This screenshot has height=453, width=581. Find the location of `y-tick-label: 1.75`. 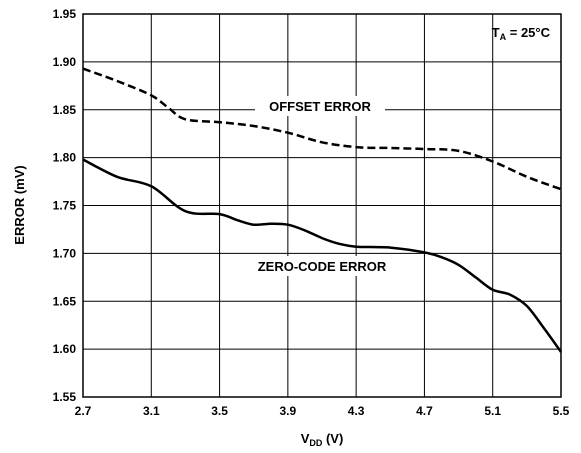

y-tick-label: 1.75 is located at coordinates (65, 206).